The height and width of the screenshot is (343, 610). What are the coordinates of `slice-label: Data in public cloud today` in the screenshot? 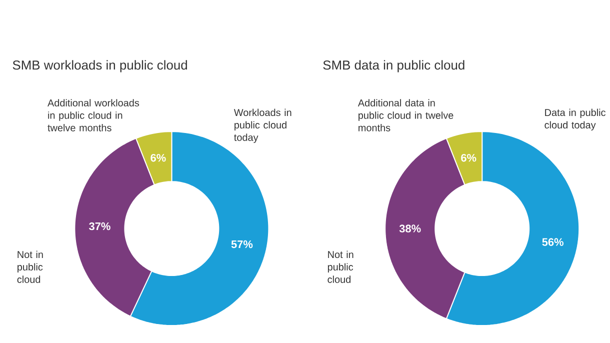 It's located at (575, 119).